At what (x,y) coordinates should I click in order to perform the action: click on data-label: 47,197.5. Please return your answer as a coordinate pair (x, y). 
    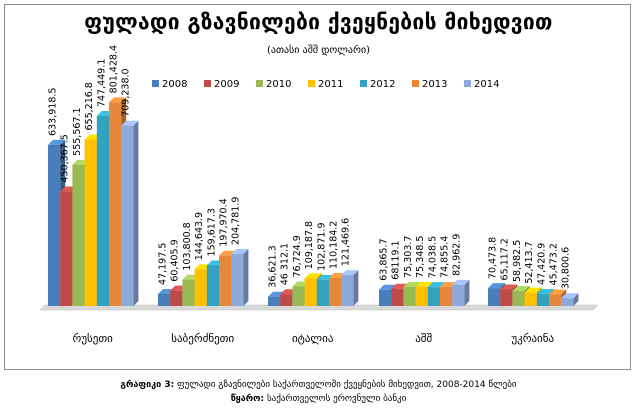
    Looking at the image, I should click on (163, 264).